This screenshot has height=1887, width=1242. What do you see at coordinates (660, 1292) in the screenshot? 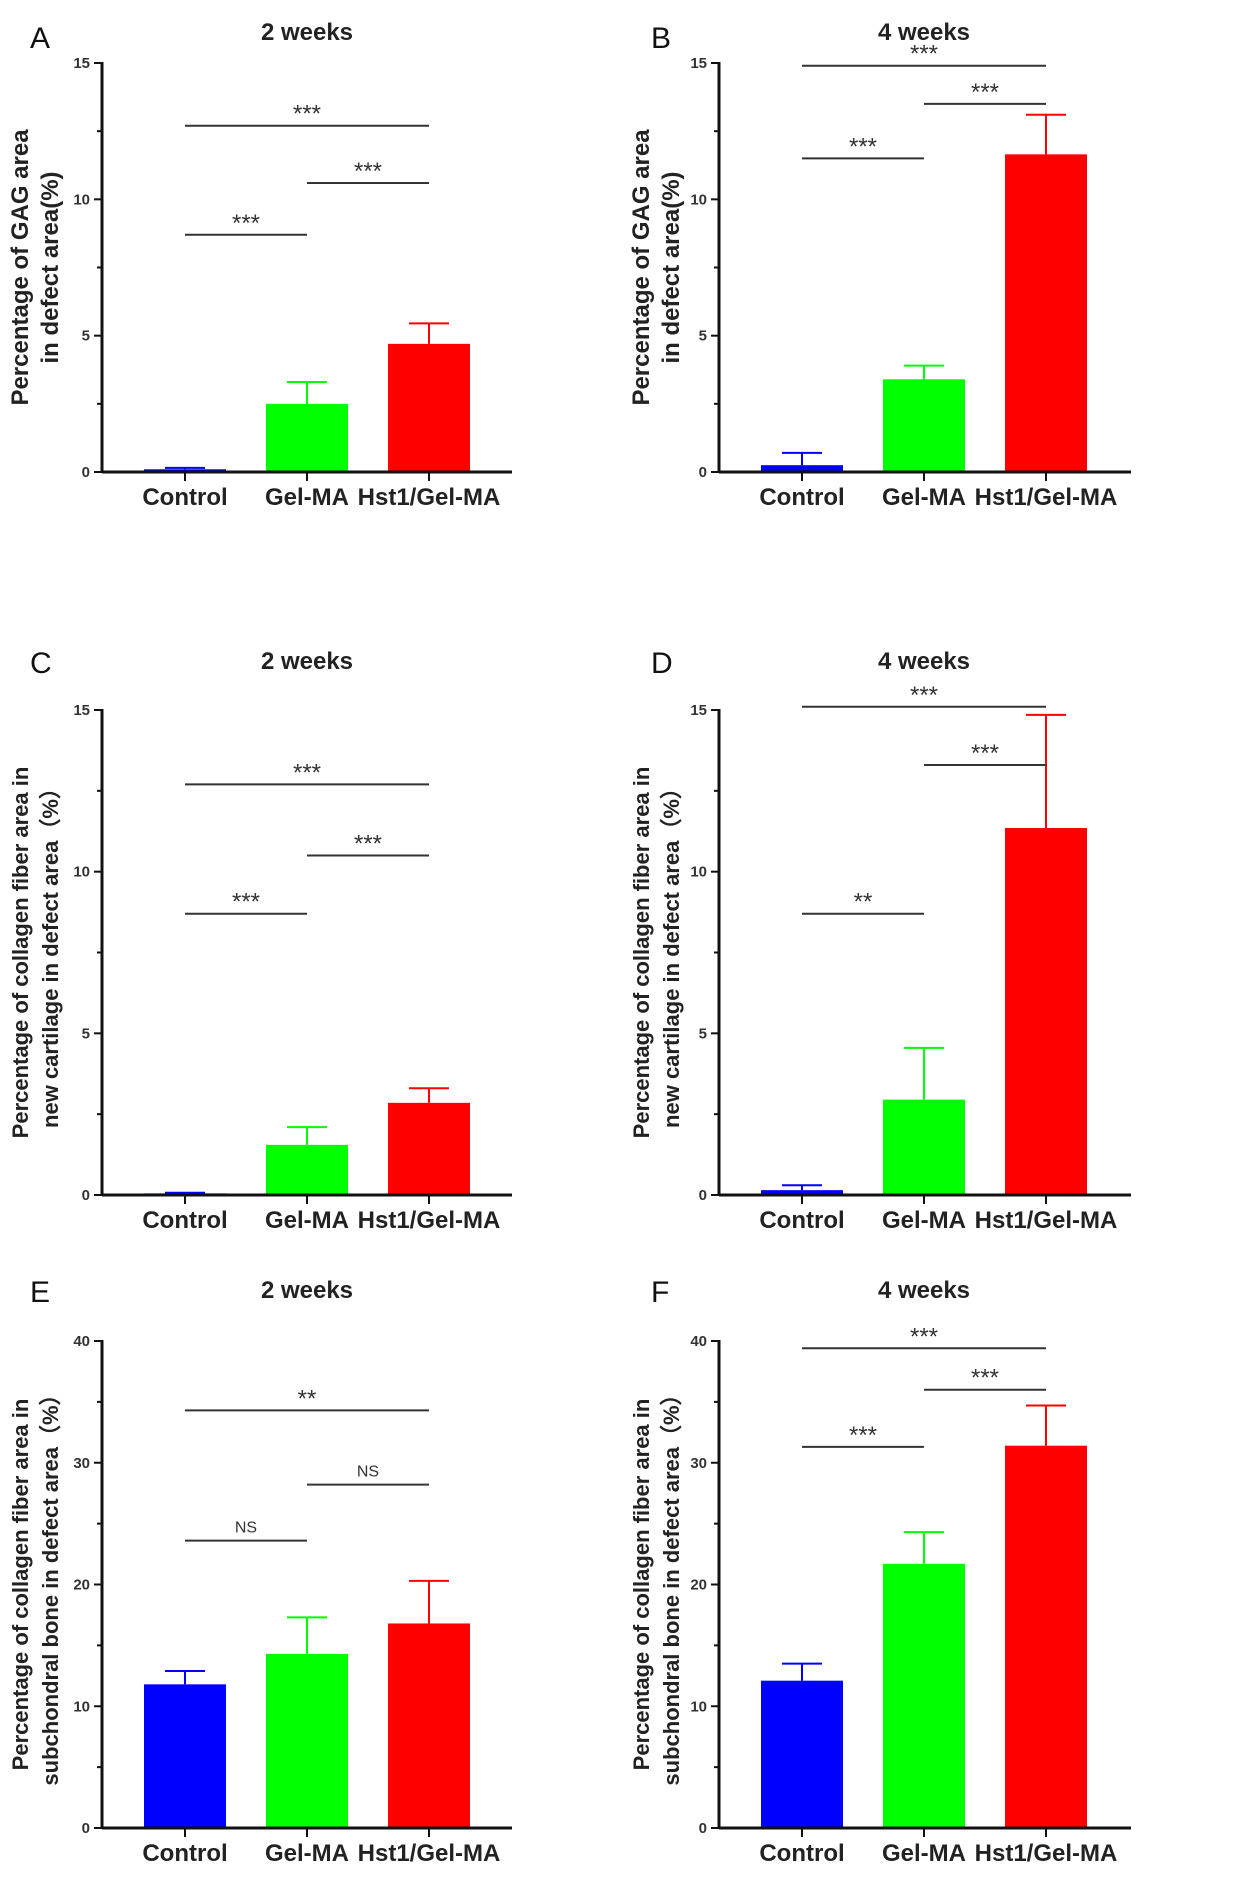
I see `panel-letter: F` at bounding box center [660, 1292].